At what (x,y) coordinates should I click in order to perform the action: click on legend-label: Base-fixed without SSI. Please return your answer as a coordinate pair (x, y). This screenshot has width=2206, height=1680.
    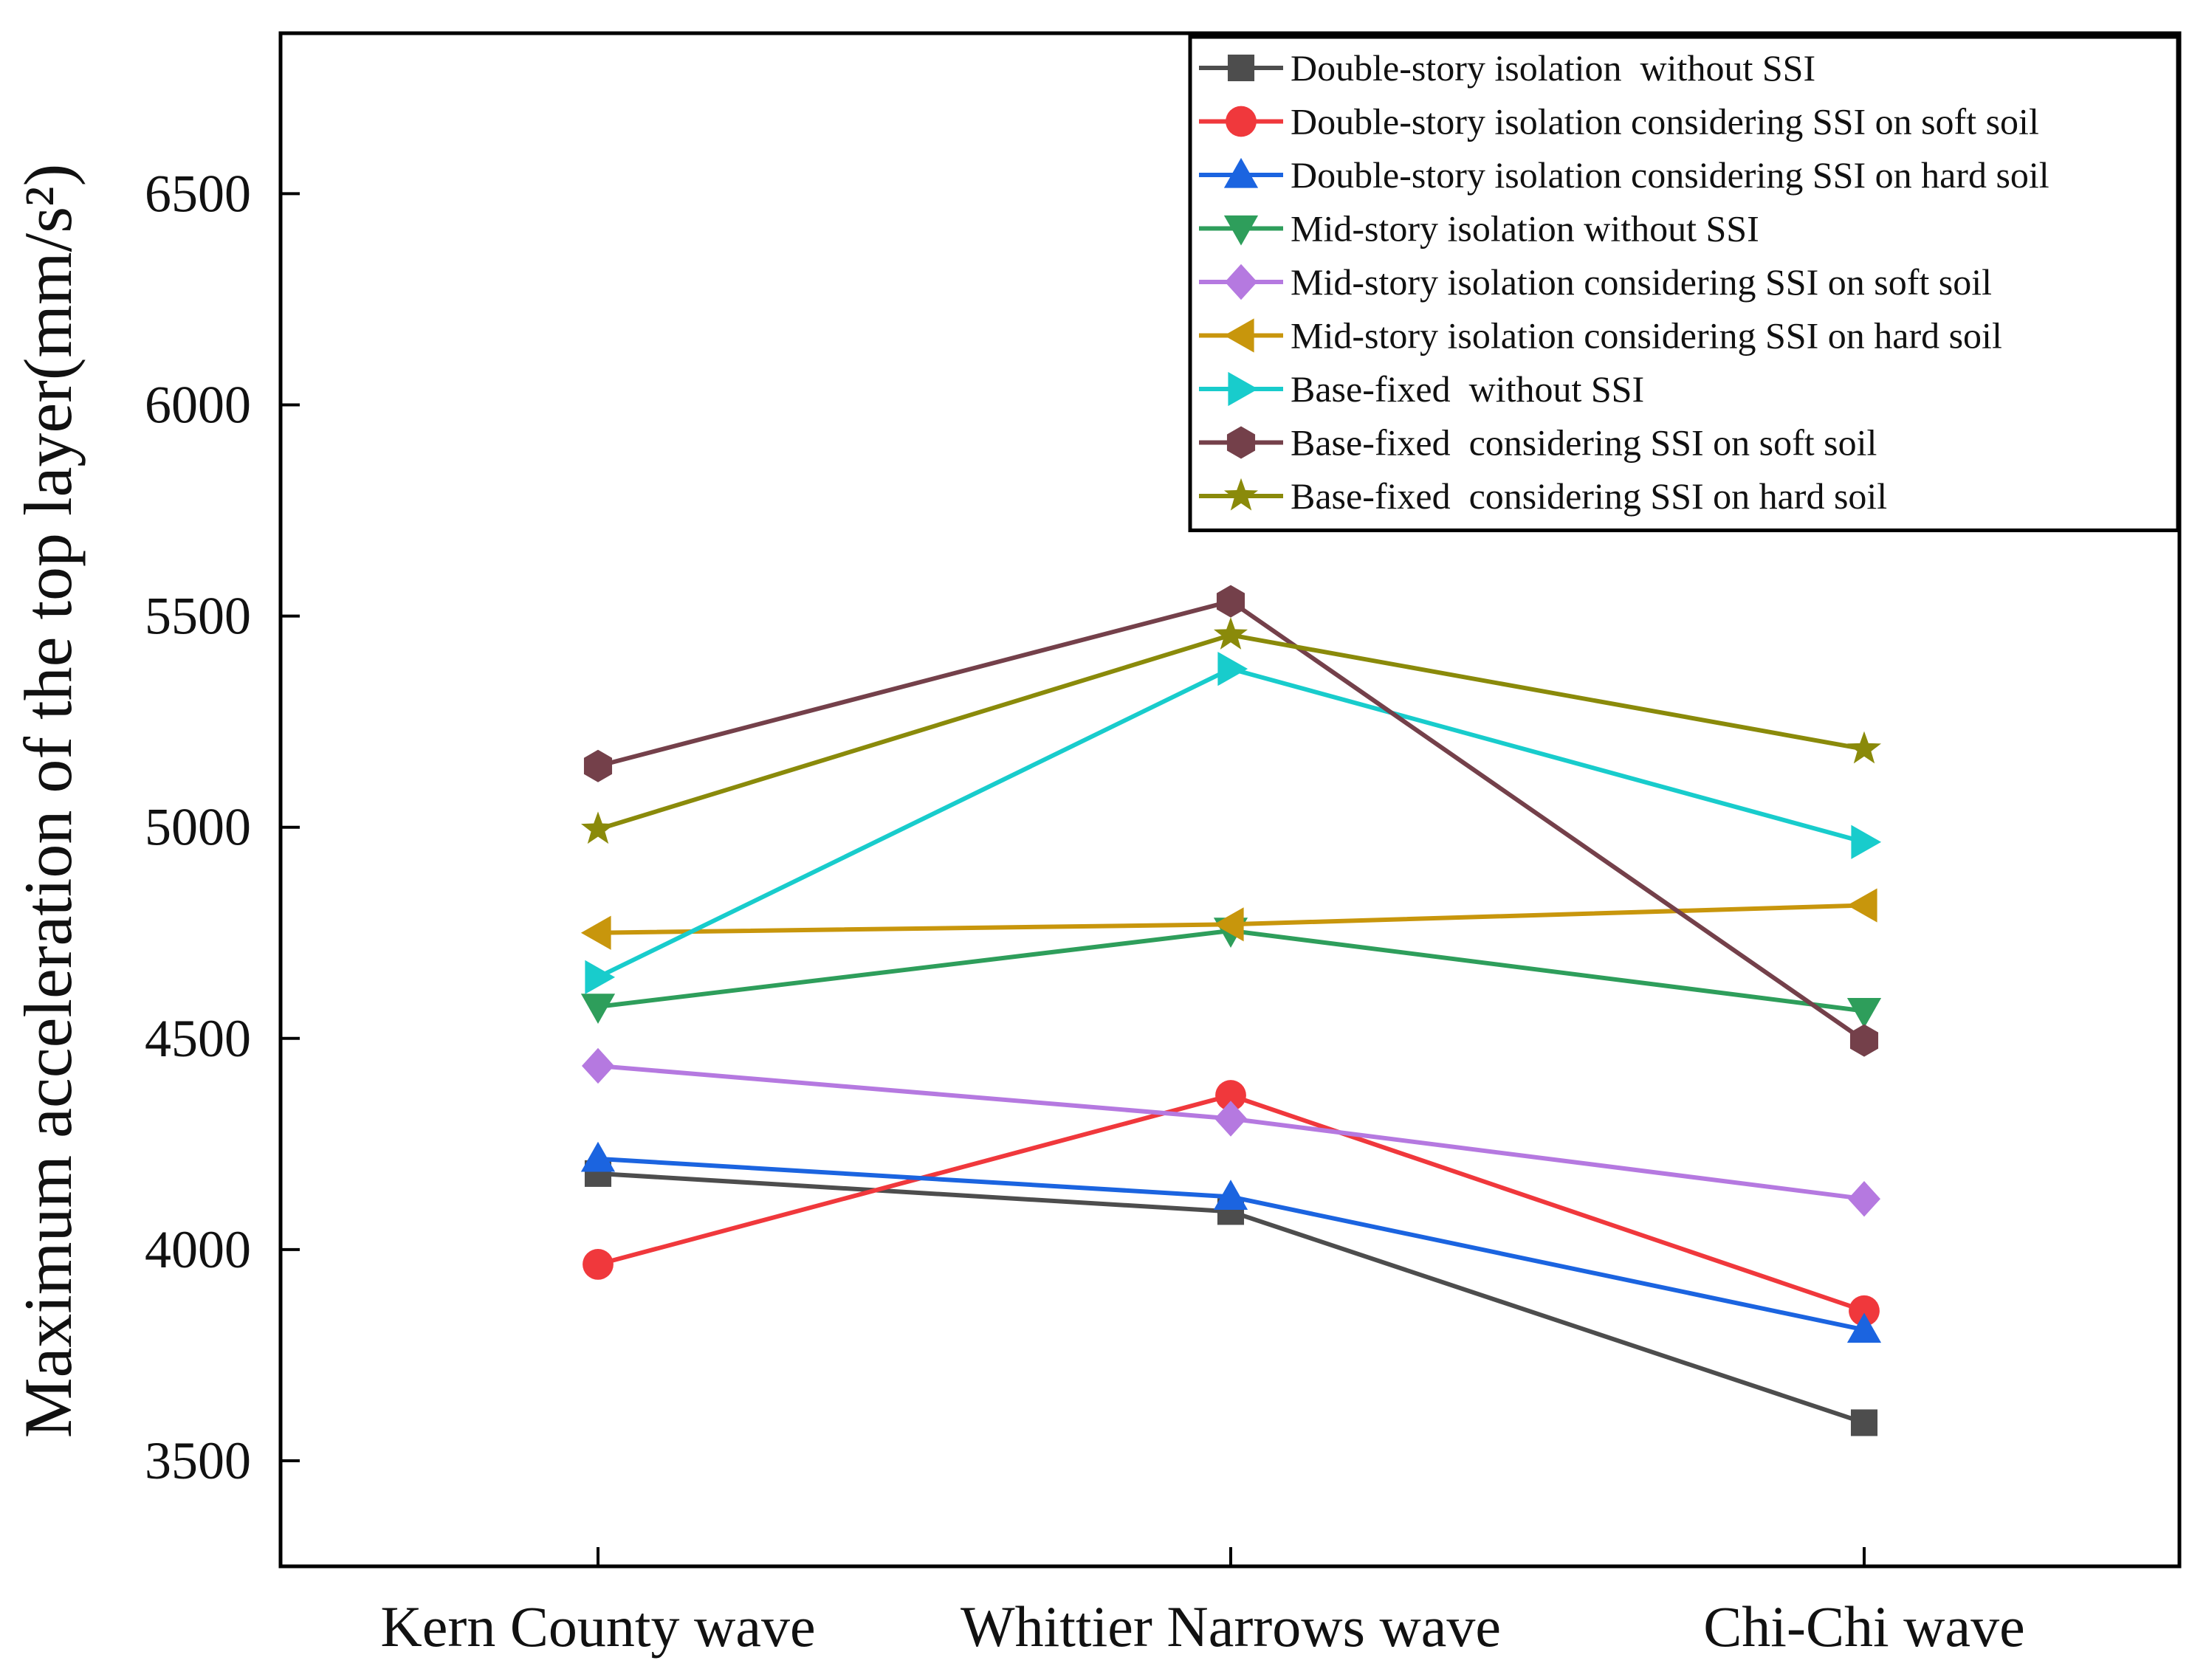
    Looking at the image, I should click on (1467, 389).